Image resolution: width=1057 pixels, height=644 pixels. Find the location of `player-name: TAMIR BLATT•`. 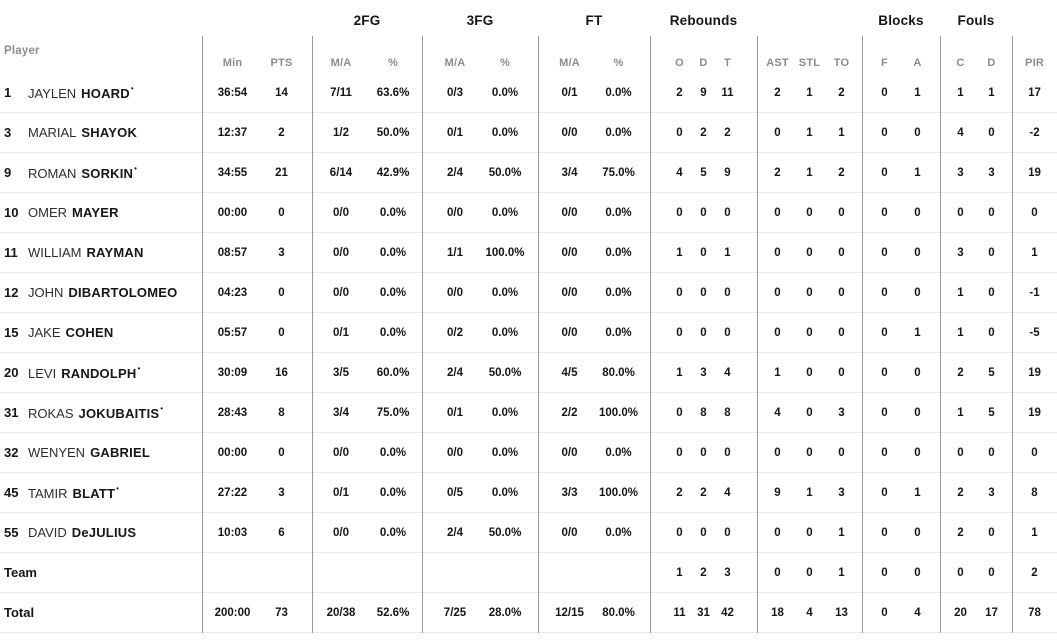

player-name: TAMIR BLATT• is located at coordinates (73, 492).